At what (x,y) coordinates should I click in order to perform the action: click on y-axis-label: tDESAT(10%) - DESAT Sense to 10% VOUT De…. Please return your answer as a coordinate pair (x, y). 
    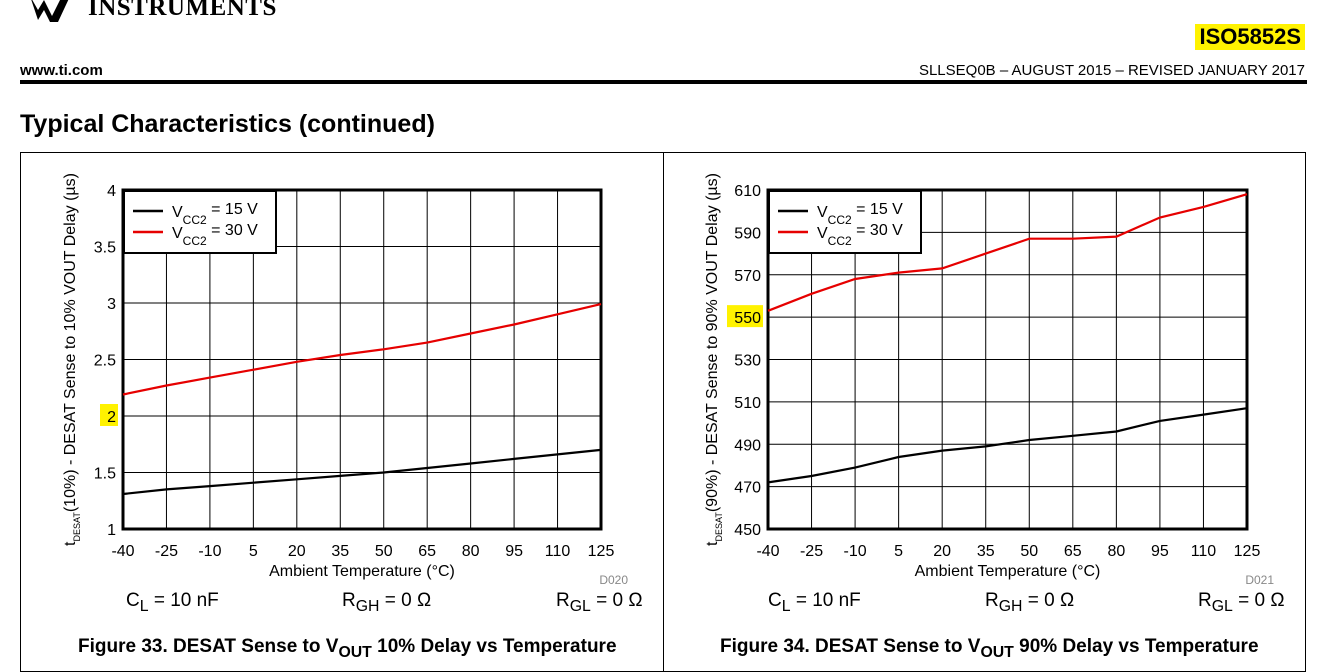
    Looking at the image, I should click on (72, 359).